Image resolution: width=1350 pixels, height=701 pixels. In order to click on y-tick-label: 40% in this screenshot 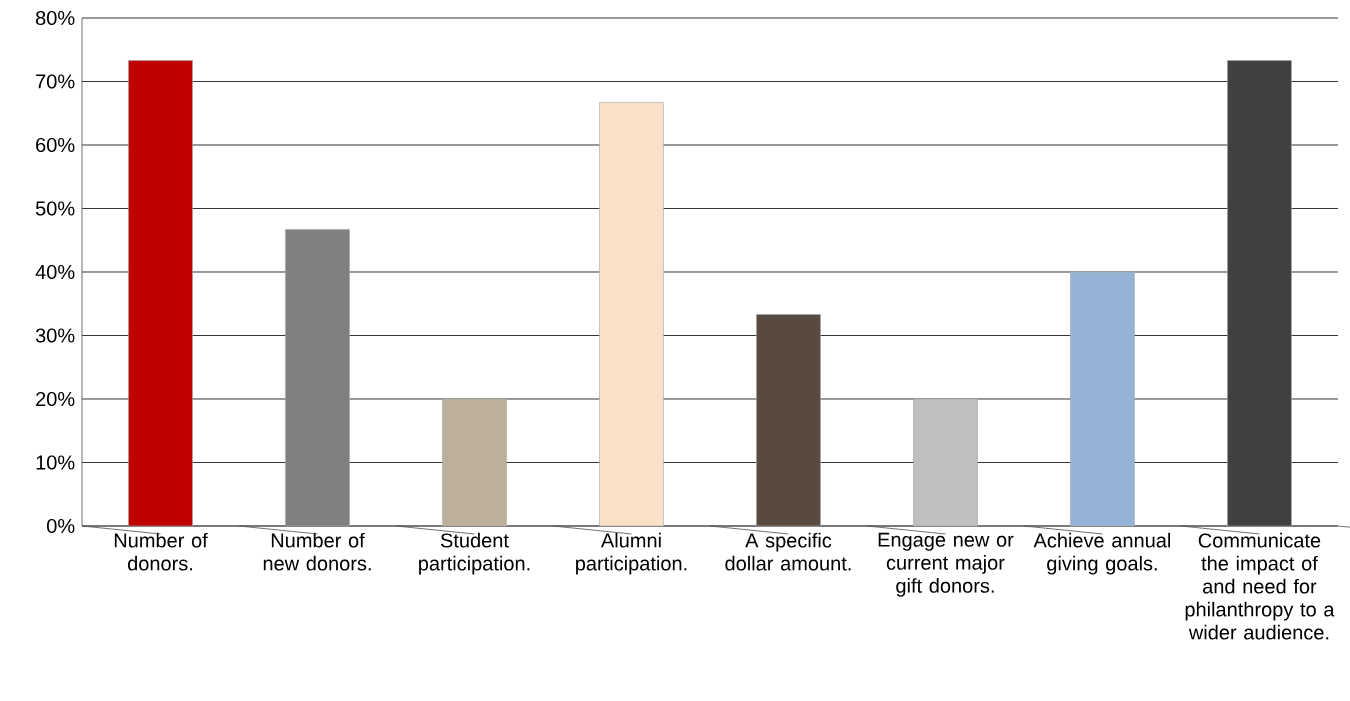, I will do `click(55, 272)`.